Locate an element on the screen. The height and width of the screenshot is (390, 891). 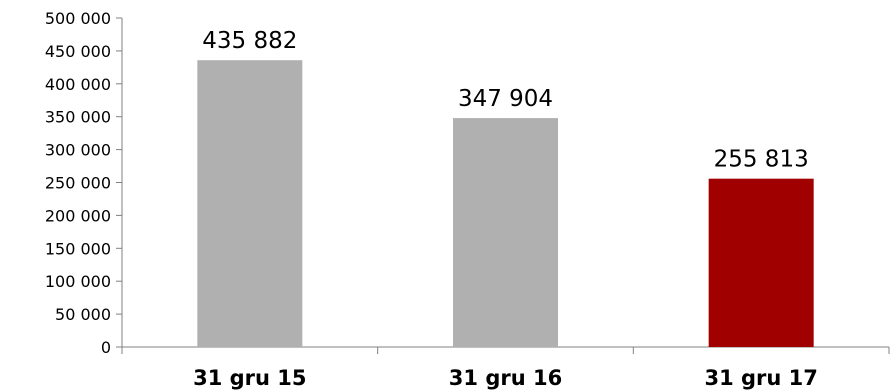
data-label: 435 882 is located at coordinates (249, 41).